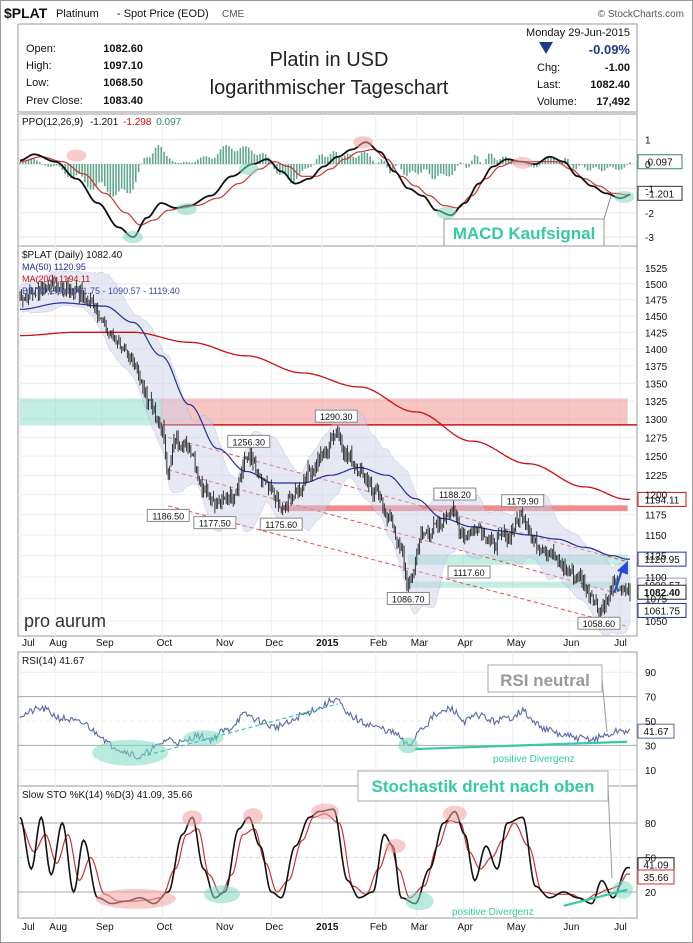 The height and width of the screenshot is (943, 693). What do you see at coordinates (101, 291) in the screenshot?
I see `bb-legend: BB(20,2.0) 1061.75 - 1090.57 - 1119.40` at bounding box center [101, 291].